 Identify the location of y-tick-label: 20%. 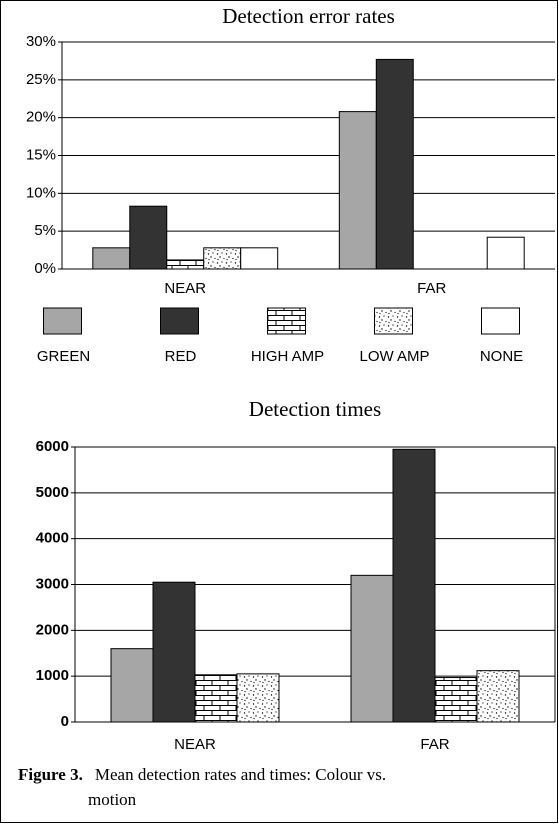
(41, 117).